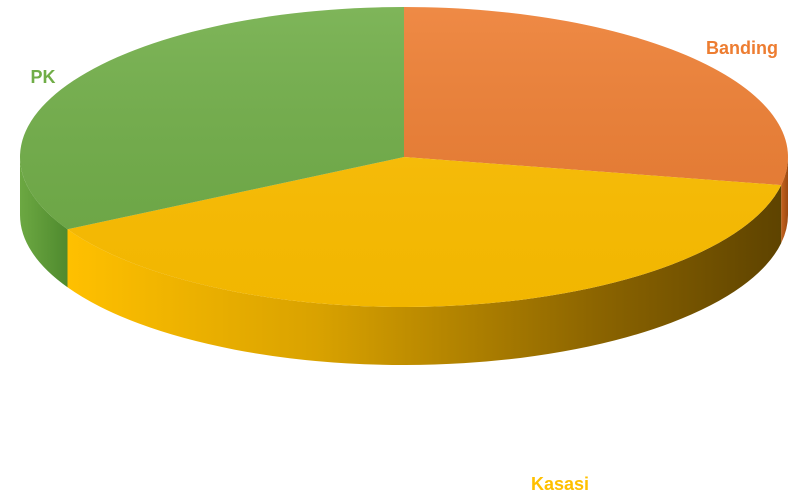  Describe the element at coordinates (44, 222) in the screenshot. I see `pie-wall-pk` at that location.